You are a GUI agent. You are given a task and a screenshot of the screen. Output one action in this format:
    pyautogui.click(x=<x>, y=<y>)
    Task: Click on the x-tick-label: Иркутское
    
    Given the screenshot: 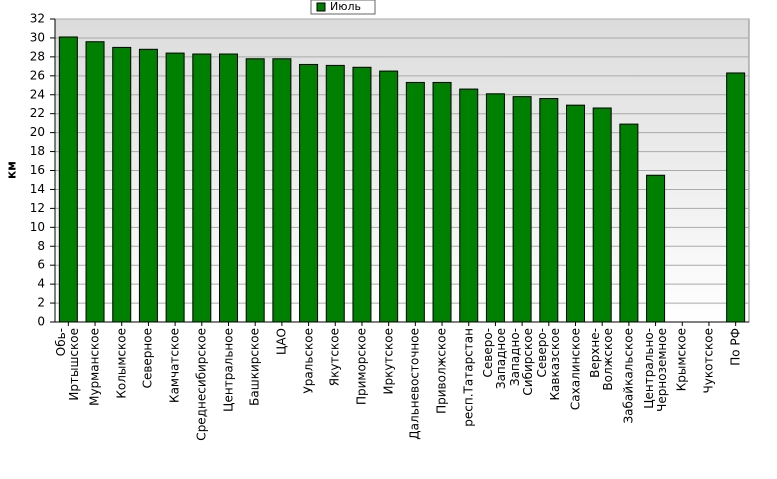 What is the action you would take?
    pyautogui.click(x=388, y=361)
    